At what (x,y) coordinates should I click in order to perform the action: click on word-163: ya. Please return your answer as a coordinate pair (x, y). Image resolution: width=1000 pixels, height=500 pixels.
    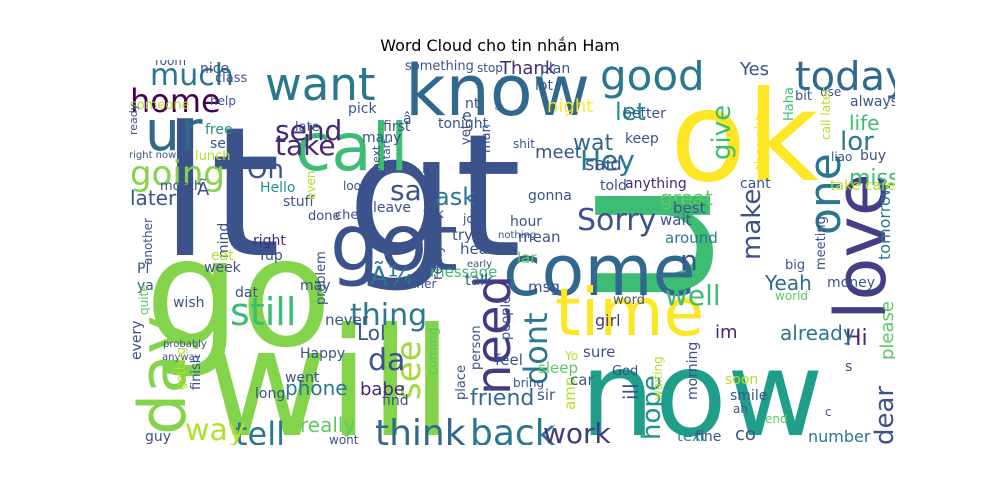
    Looking at the image, I should click on (145, 286).